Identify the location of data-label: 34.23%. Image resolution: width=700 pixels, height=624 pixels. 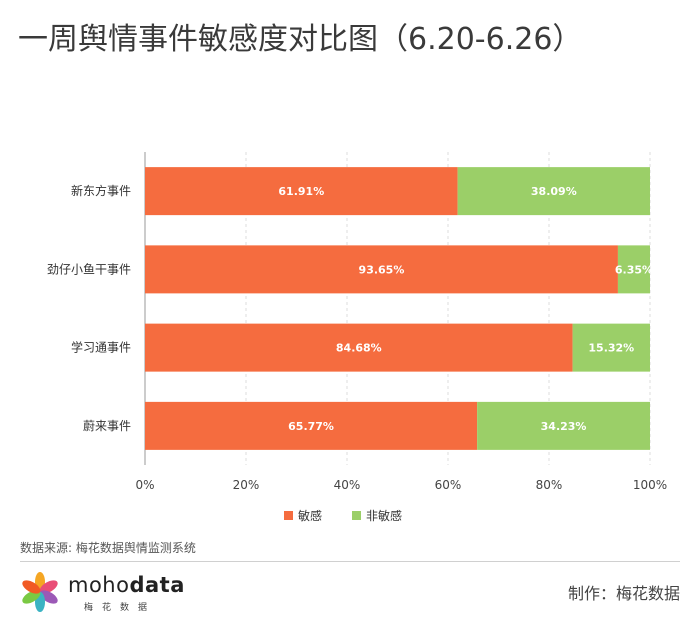
(564, 426).